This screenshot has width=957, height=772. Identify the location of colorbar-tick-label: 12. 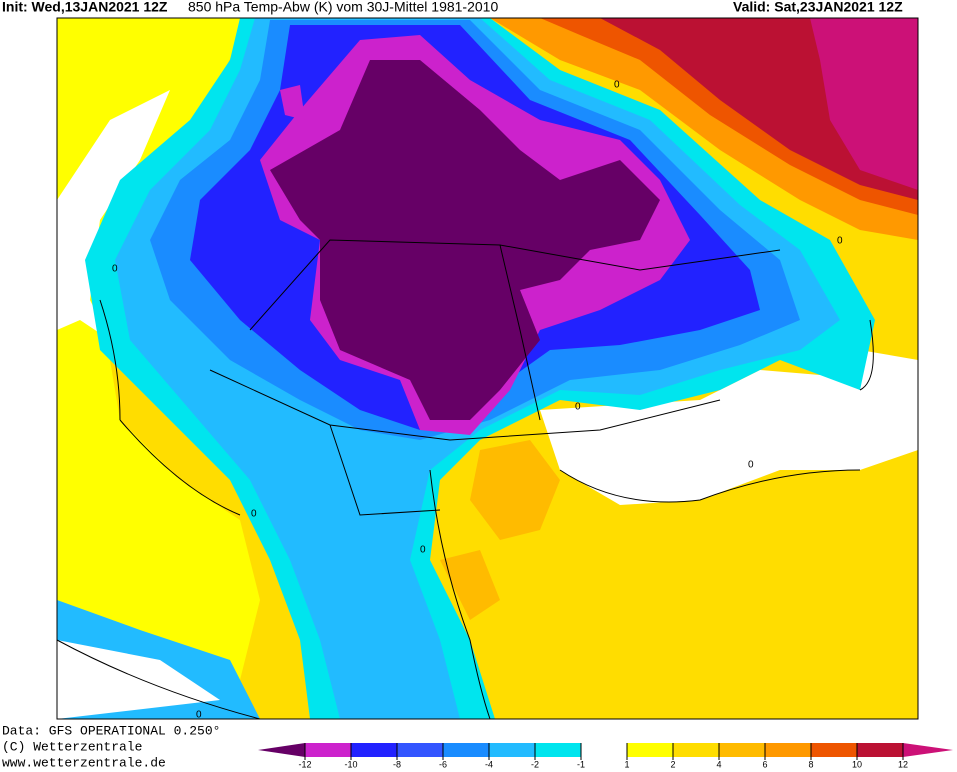
(903, 764).